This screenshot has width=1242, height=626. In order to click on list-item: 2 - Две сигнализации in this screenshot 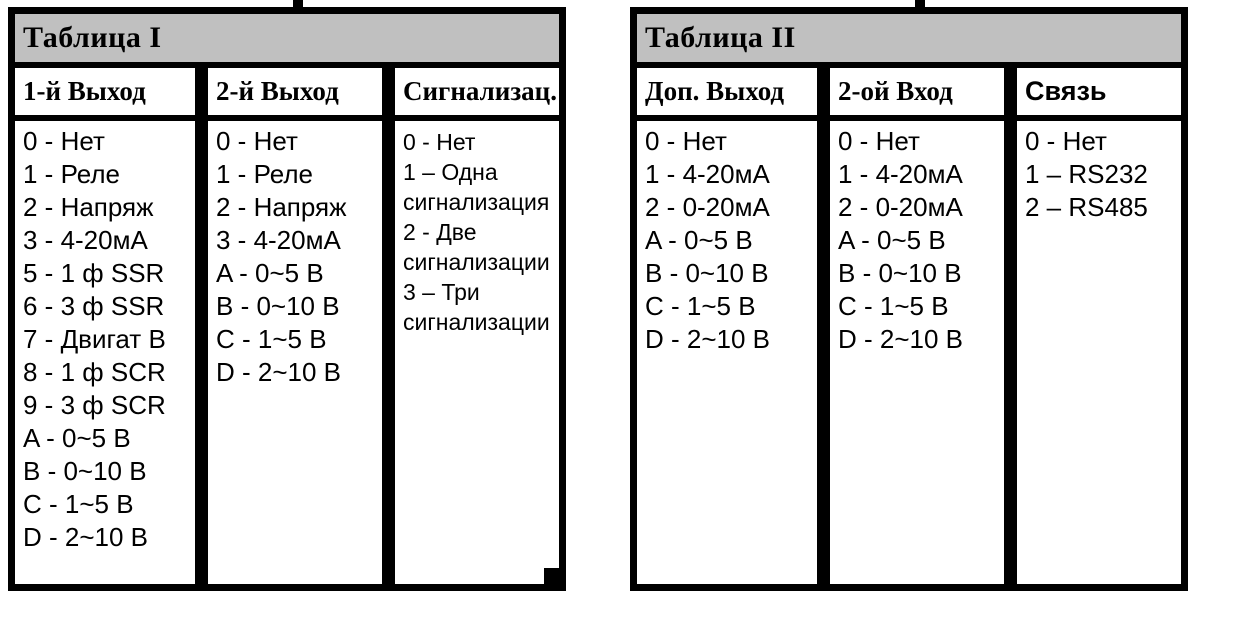, I will do `click(476, 247)`.